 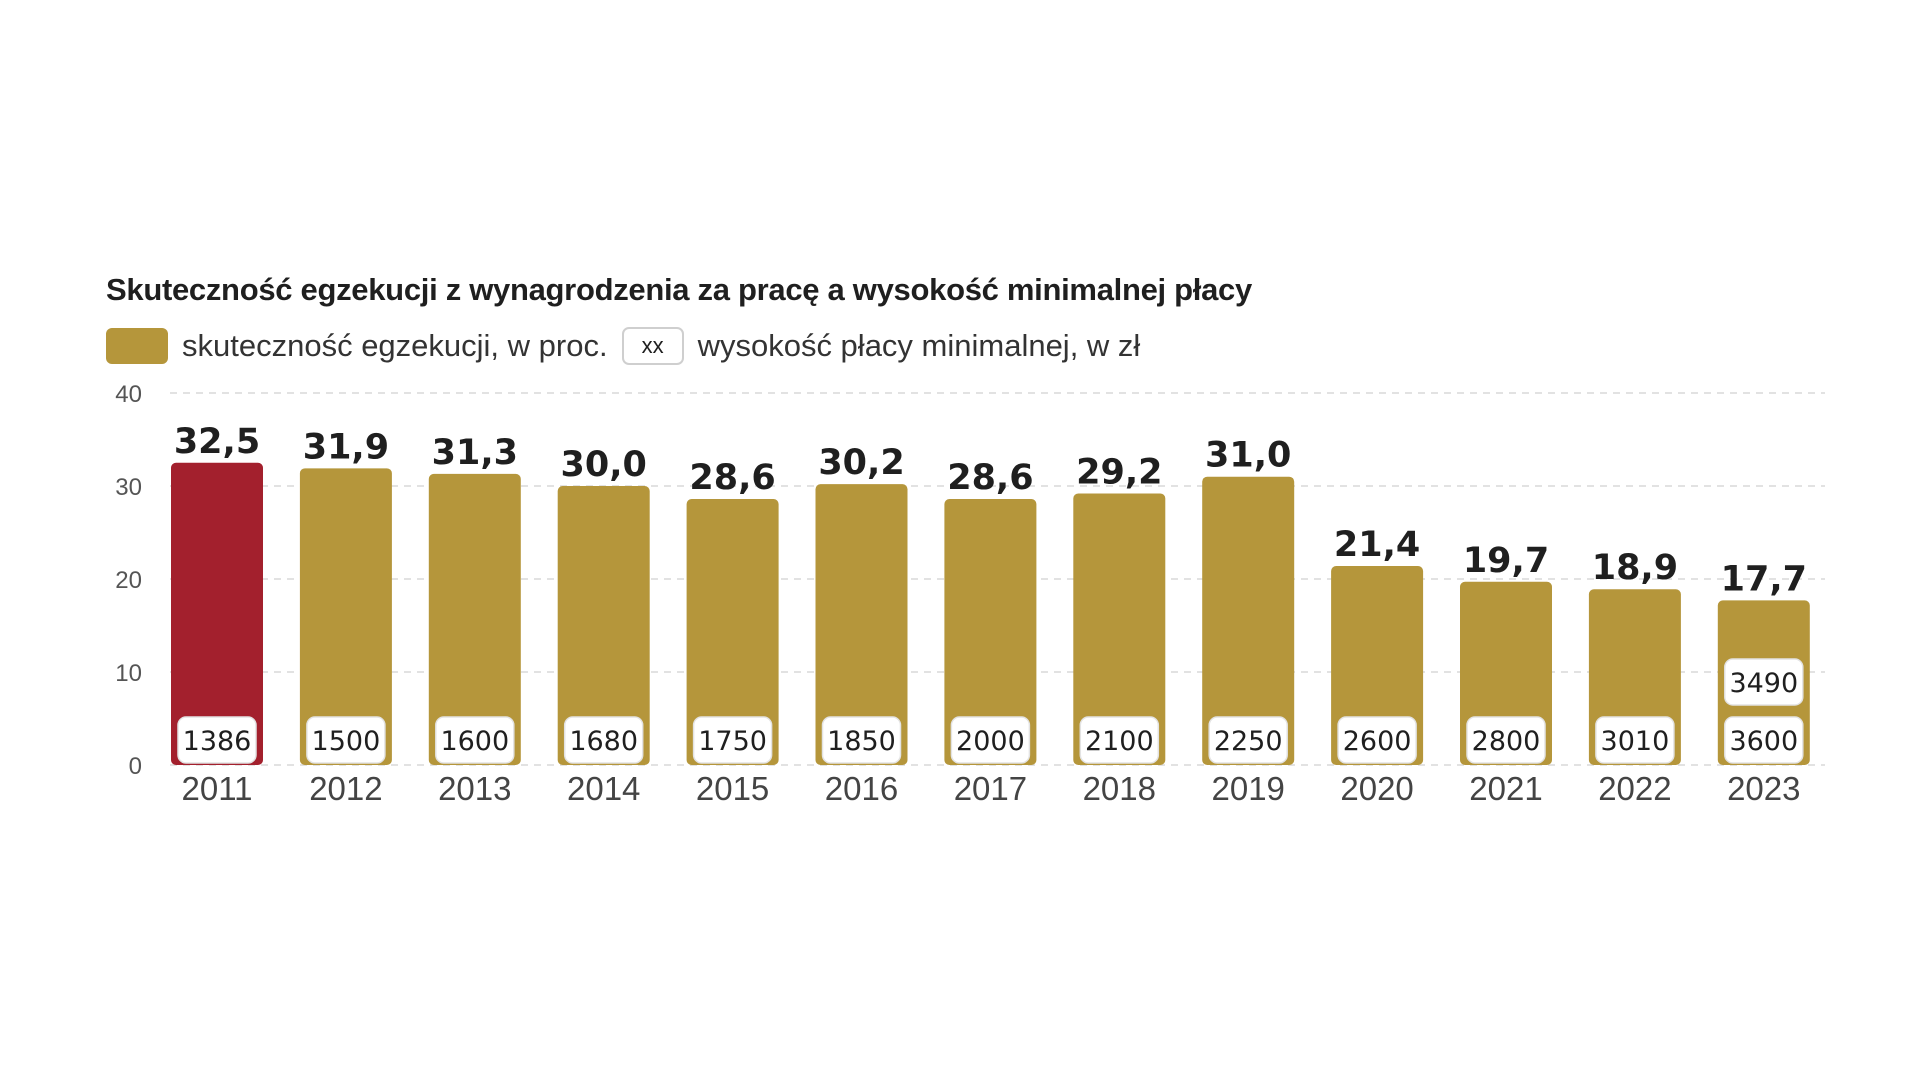 What do you see at coordinates (128, 580) in the screenshot?
I see `y-tick-label: 20` at bounding box center [128, 580].